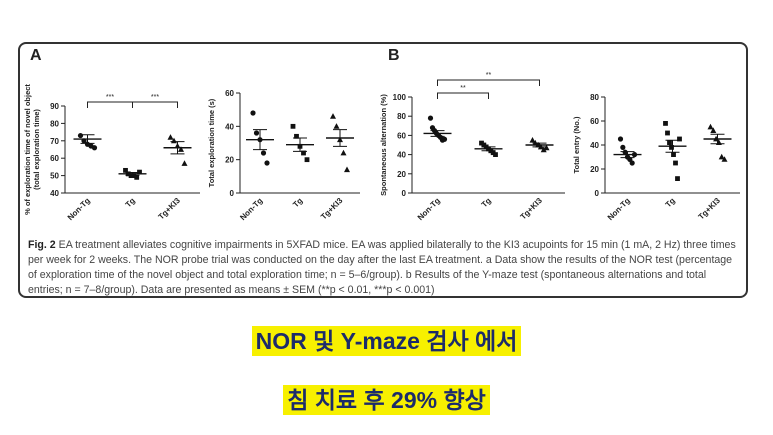 Image resolution: width=773 pixels, height=435 pixels. I want to click on highlight-row: NOR 및 Y-maze 검사 에서, so click(386, 339).